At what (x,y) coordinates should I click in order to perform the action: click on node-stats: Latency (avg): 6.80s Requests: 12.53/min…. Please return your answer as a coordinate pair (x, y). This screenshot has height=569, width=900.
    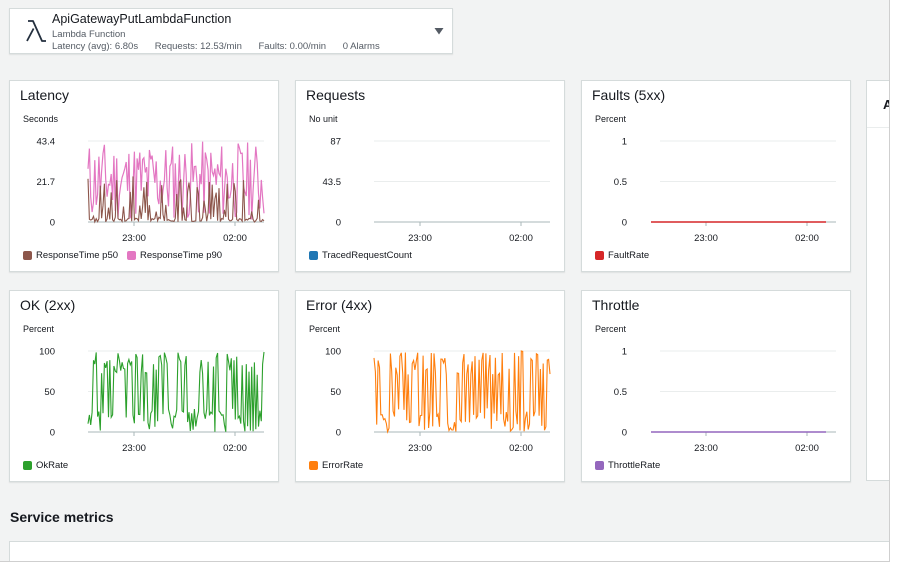
    Looking at the image, I should click on (223, 46).